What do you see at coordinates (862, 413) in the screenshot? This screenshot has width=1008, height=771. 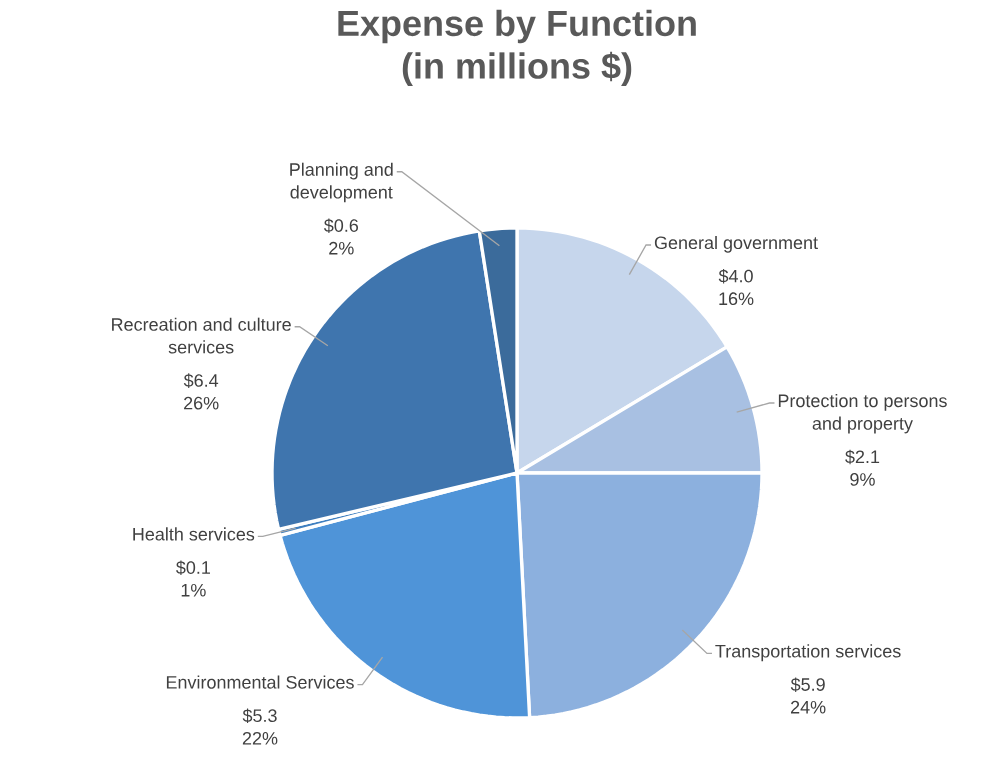 I see `slice-label: Protection to persons and property` at bounding box center [862, 413].